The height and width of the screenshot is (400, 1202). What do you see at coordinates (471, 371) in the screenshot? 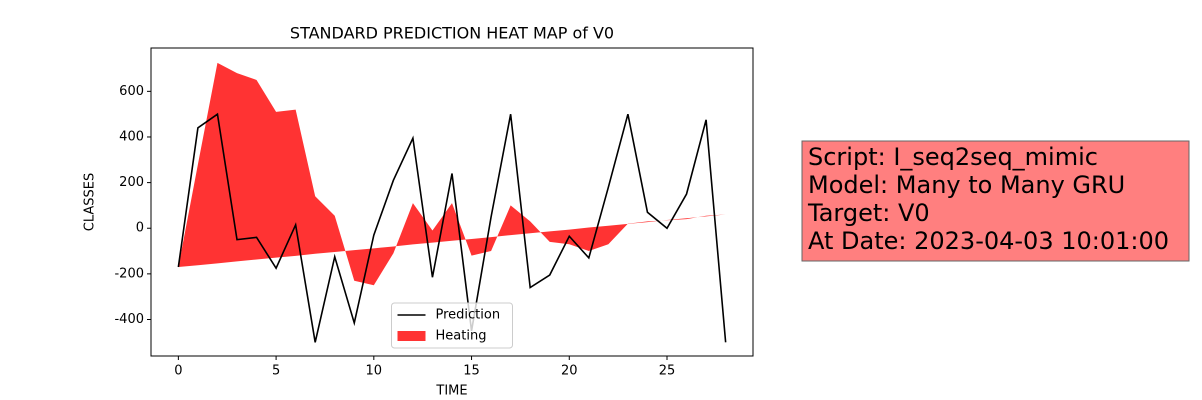
I see `x-tick-label: 15` at bounding box center [471, 371].